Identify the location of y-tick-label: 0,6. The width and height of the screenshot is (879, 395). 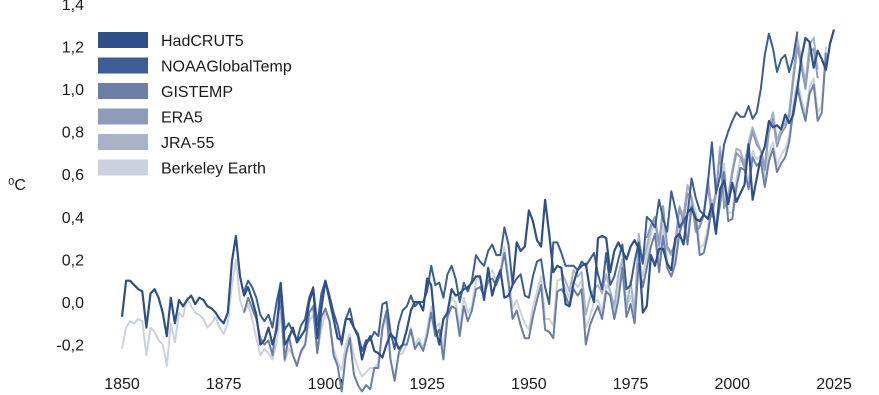
(73, 175).